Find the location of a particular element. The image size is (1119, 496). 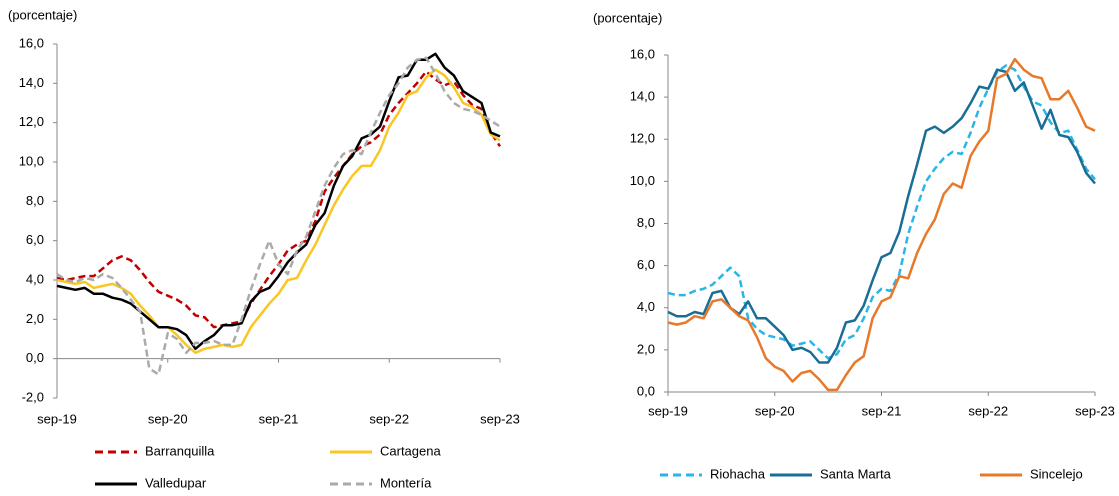

y-tick-label: -2,0 is located at coordinates (33, 396).